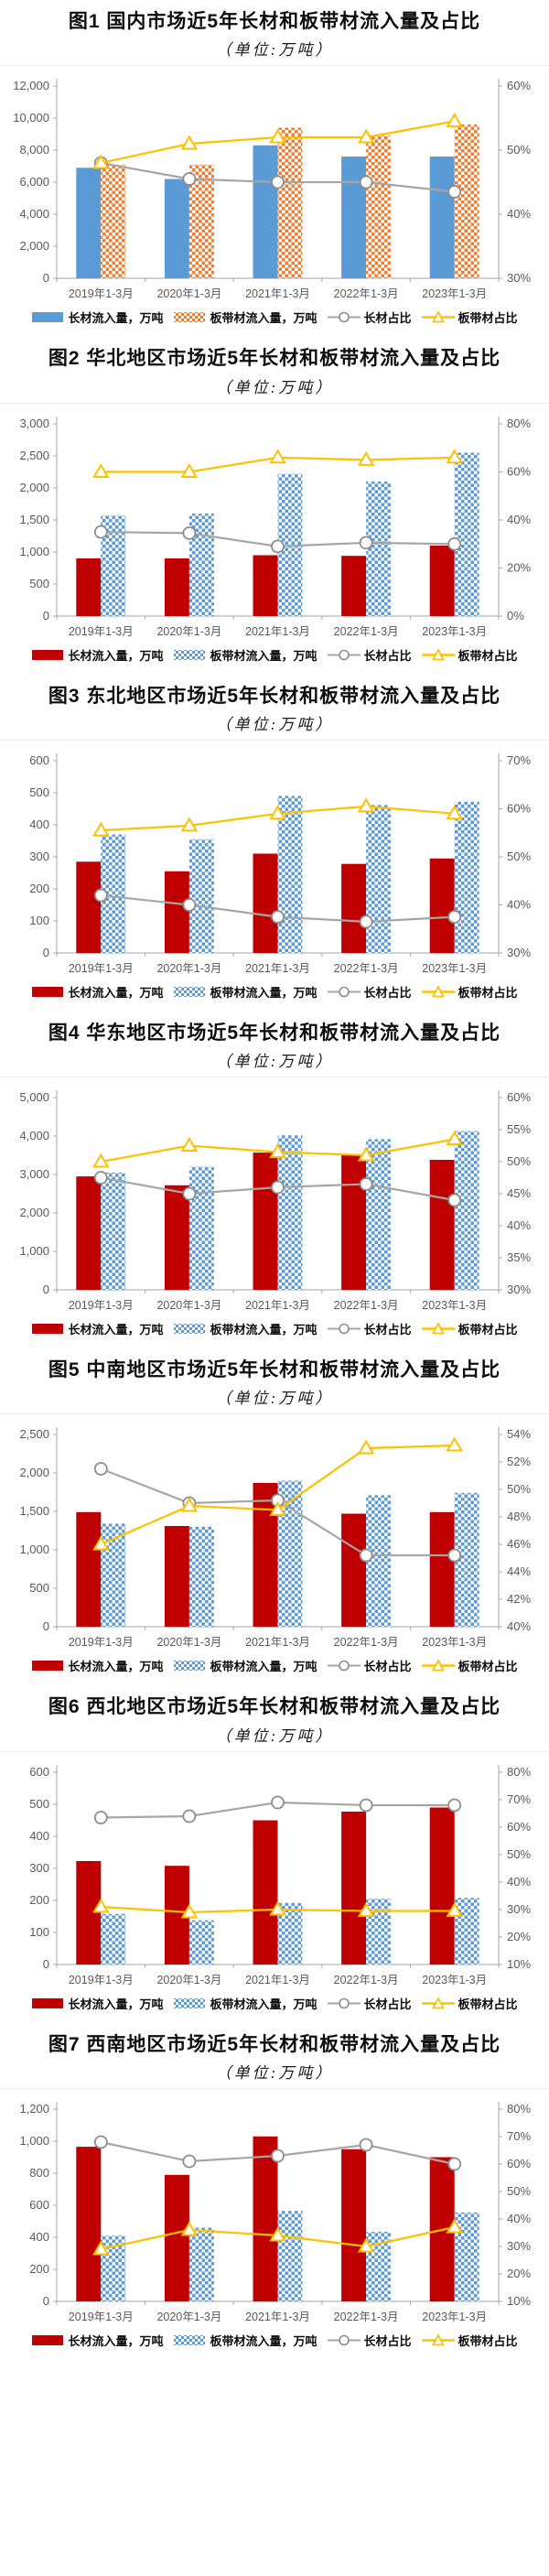 Image resolution: width=549 pixels, height=2576 pixels. Describe the element at coordinates (31, 117) in the screenshot. I see `svg-text: 10,000` at that location.